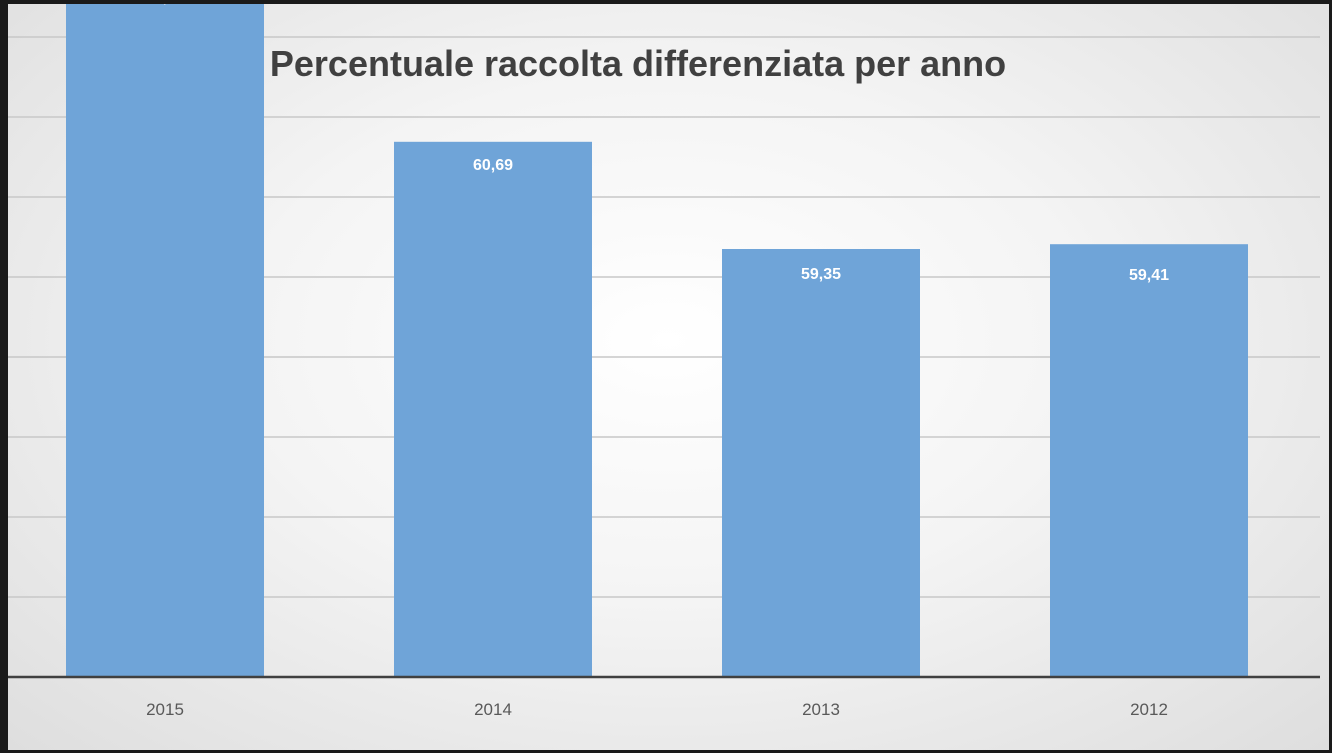  Describe the element at coordinates (165, 709) in the screenshot. I see `category-label-2015: 2015` at that location.